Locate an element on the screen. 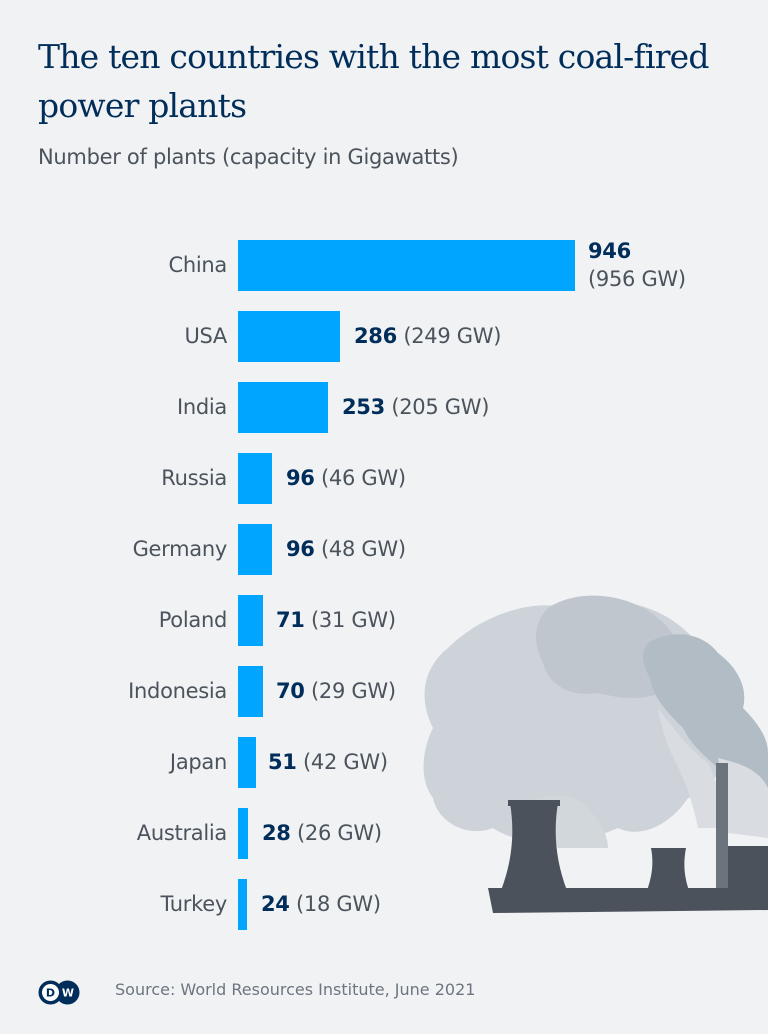  chart-row-indonesia: Indonesia 70 (29 GW) is located at coordinates (384, 691).